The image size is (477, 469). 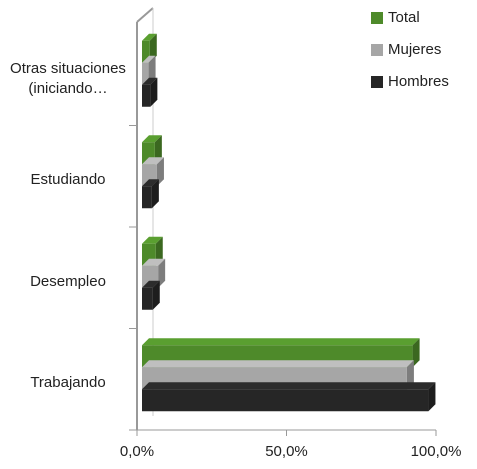 I want to click on wall-top-edge, so click(x=145, y=15).